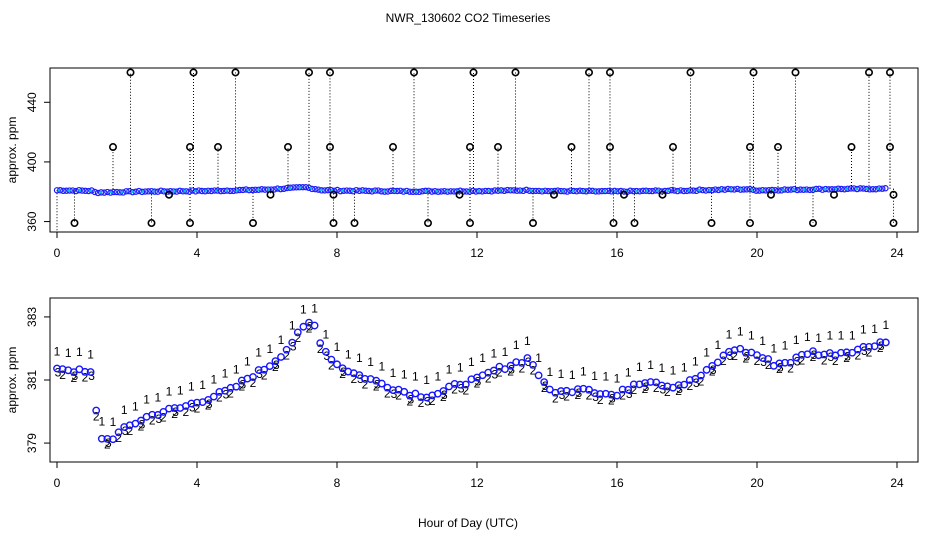 Image resolution: width=936 pixels, height=540 pixels. Describe the element at coordinates (337, 483) in the screenshot. I see `x-tick-label: 8` at that location.